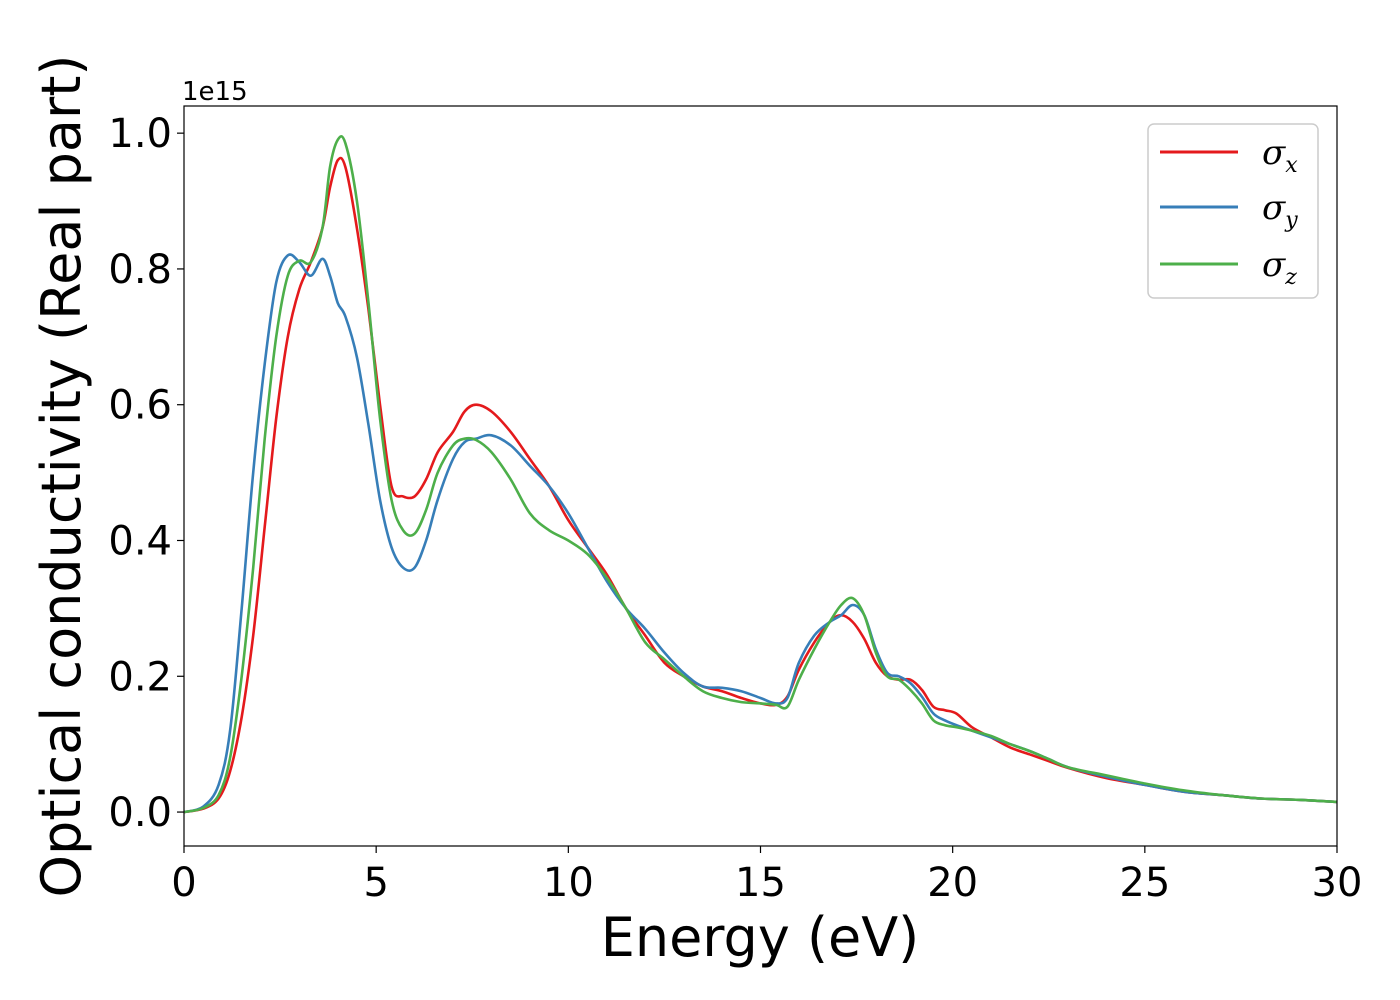 Image resolution: width=1400 pixels, height=1000 pixels. I want to click on y-axis-label: Optical conductivity (Real part), so click(61, 476).